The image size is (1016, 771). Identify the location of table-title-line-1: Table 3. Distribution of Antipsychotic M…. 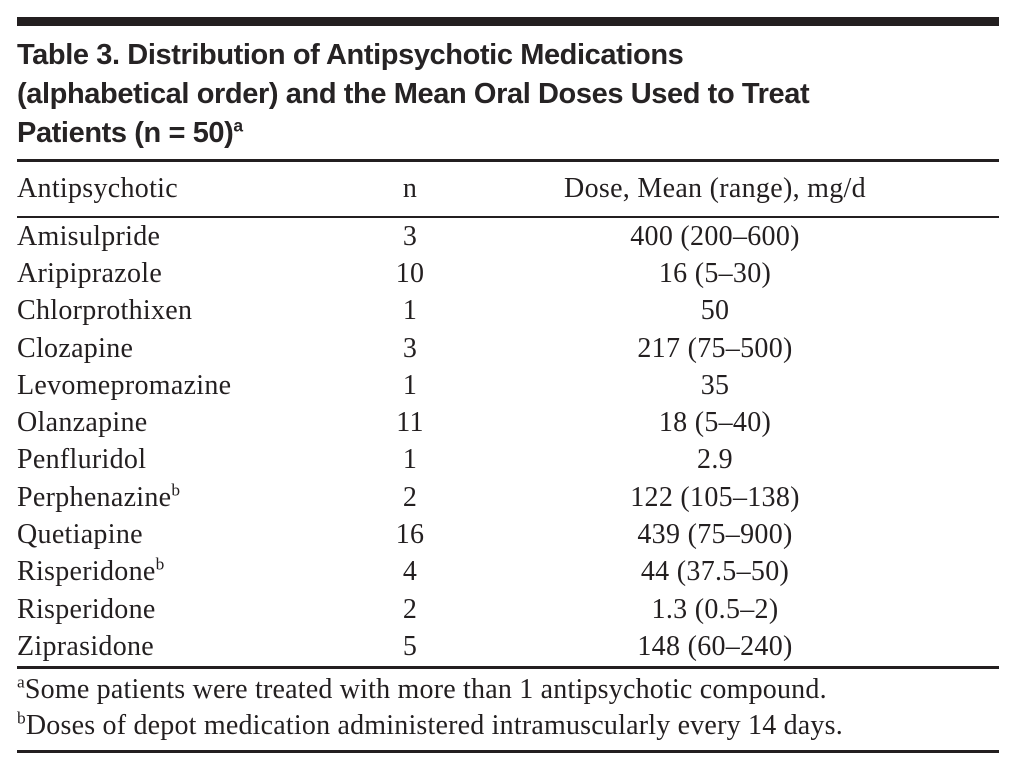
(350, 55).